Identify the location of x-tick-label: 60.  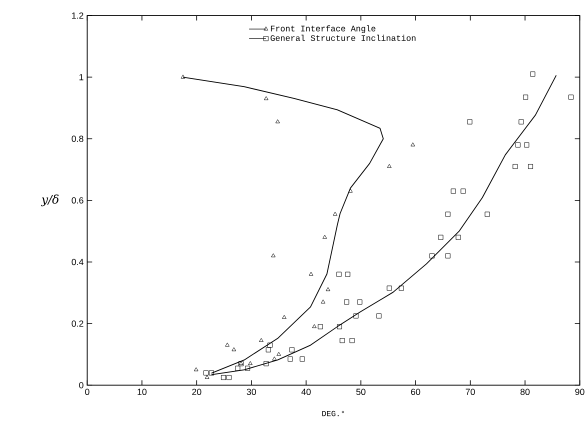
(415, 391).